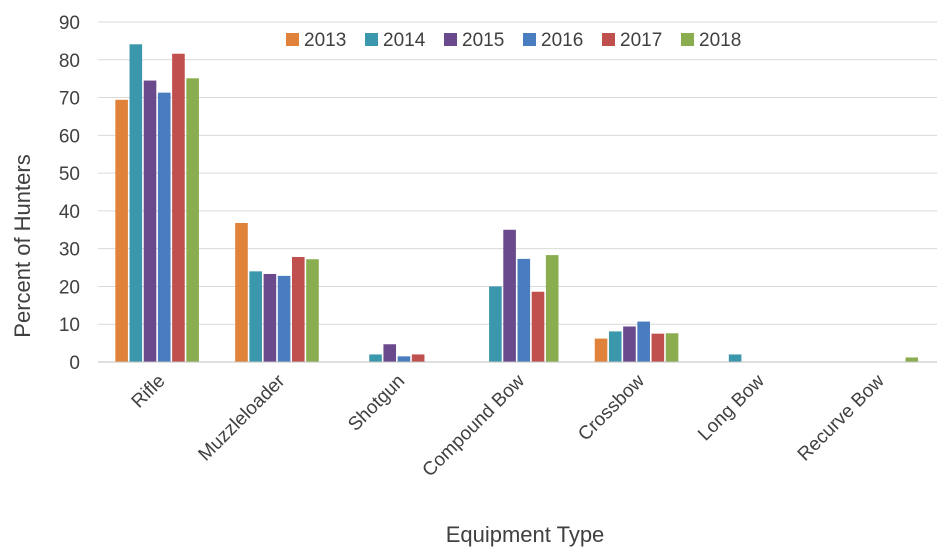 The image size is (937, 549). Describe the element at coordinates (731, 407) in the screenshot. I see `x-tick-label: Long Bow` at that location.